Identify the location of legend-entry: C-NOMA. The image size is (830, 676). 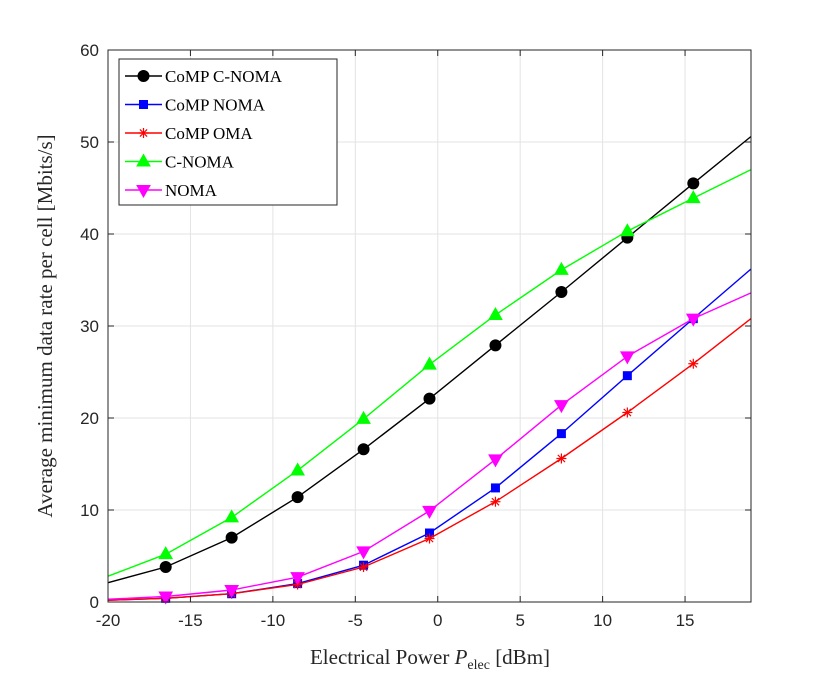
(180, 162).